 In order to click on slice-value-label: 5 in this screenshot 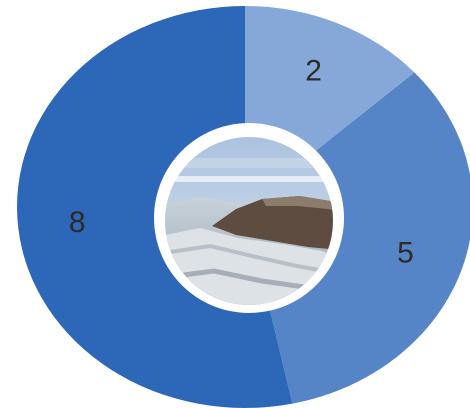, I will do `click(405, 253)`.